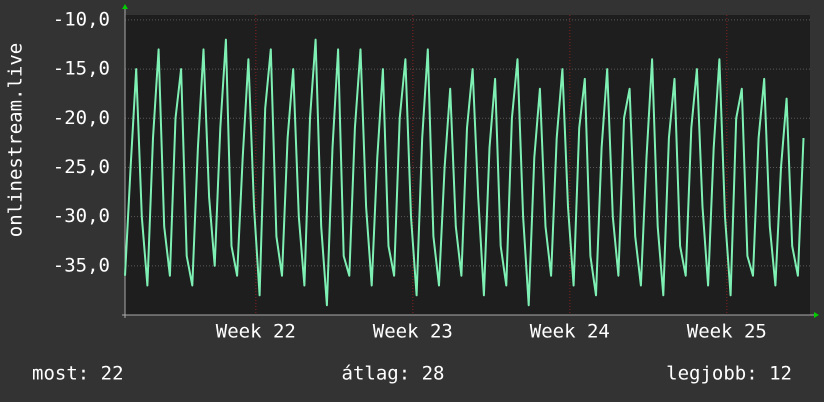 The image size is (824, 402). What do you see at coordinates (256, 332) in the screenshot?
I see `x-tick-label: Week 22` at bounding box center [256, 332].